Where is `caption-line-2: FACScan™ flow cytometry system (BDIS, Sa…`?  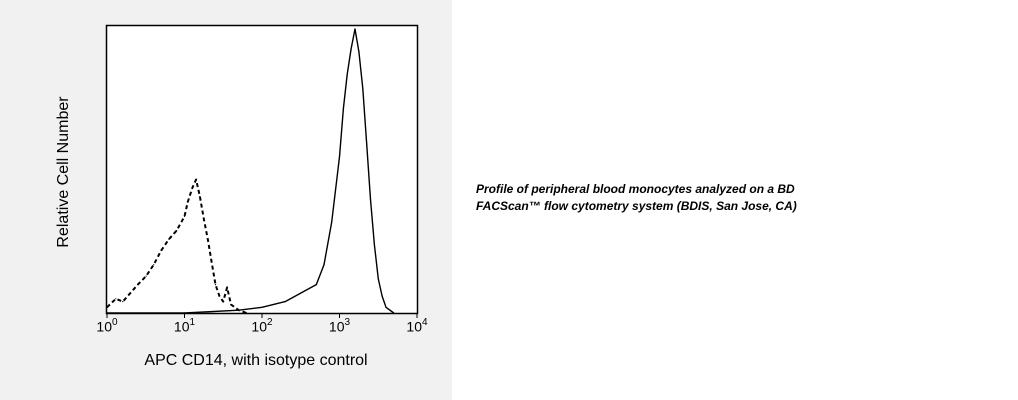 caption-line-2: FACScan™ flow cytometry system (BDIS, Sa… is located at coordinates (636, 206).